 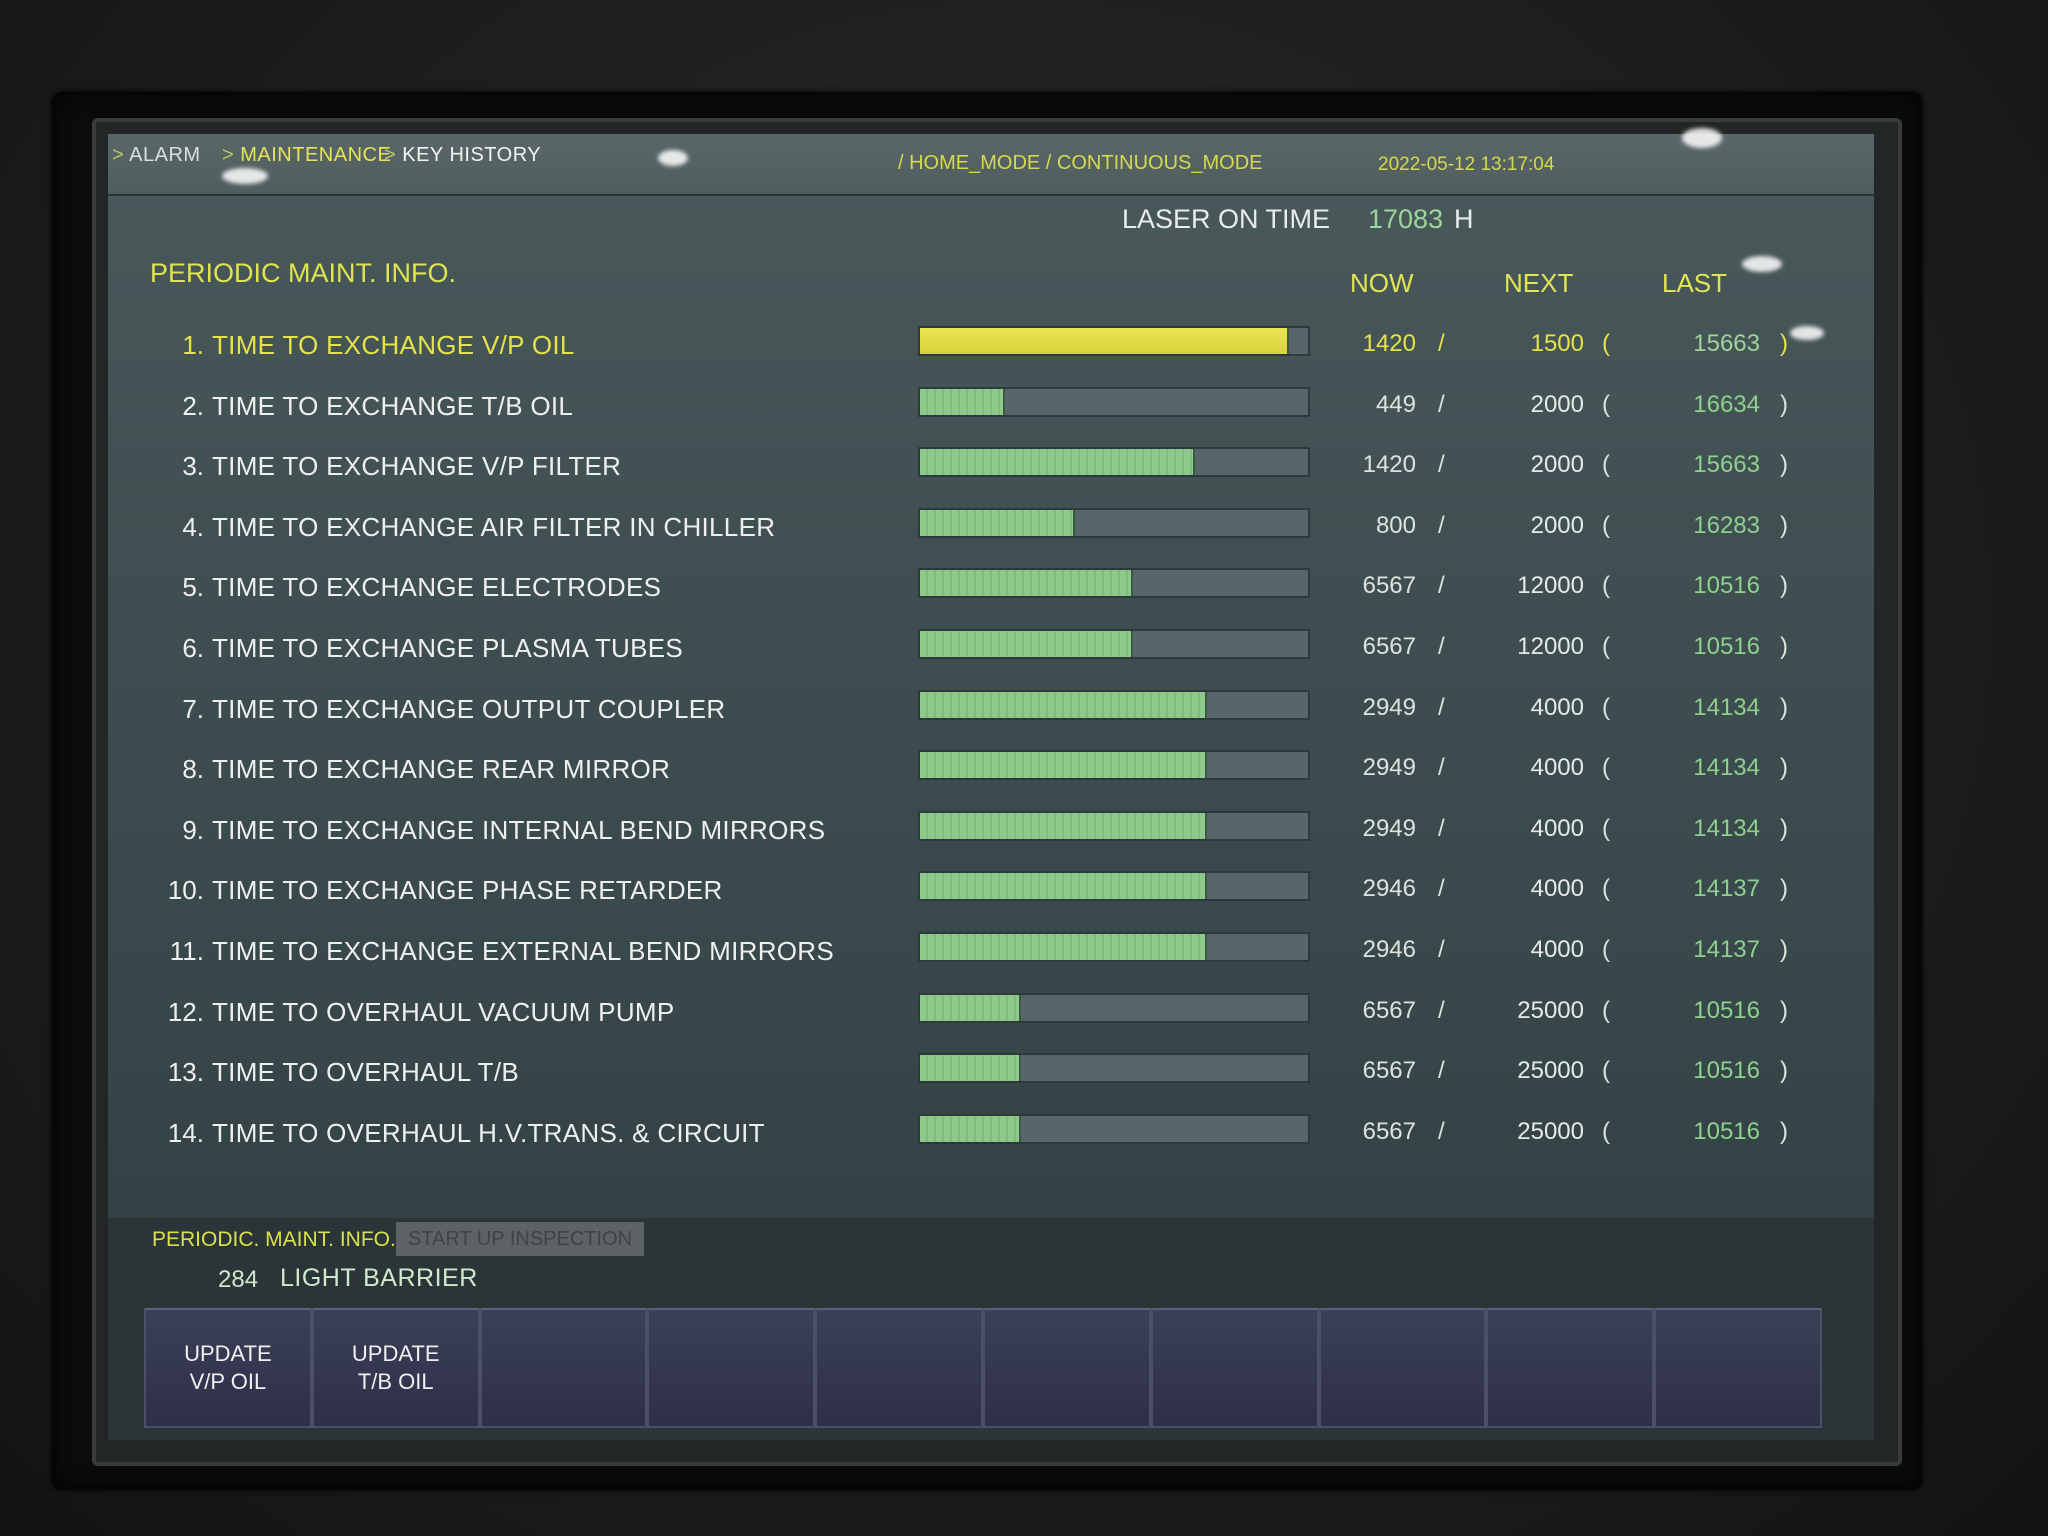 What do you see at coordinates (156, 155) in the screenshot?
I see `breadcrumb-alarm: > ALARM` at bounding box center [156, 155].